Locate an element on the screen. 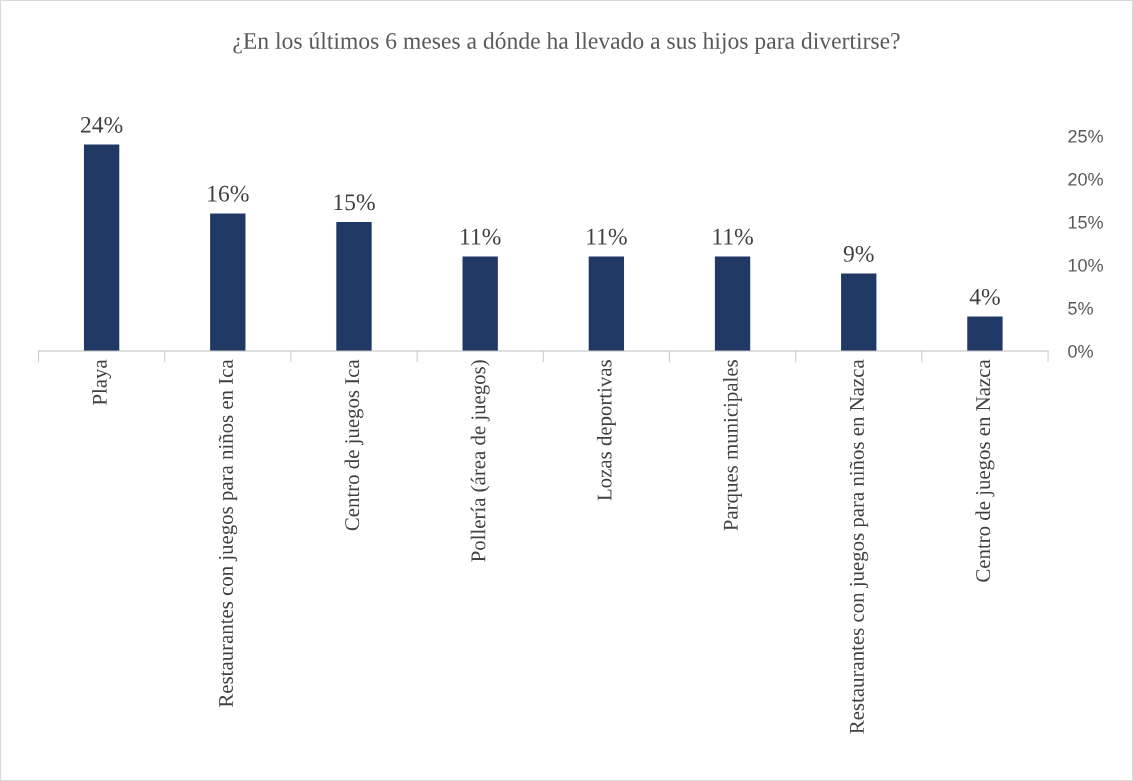  x-tick-label: Restaurantes con juegos para niños en Nazca is located at coordinates (859, 546).